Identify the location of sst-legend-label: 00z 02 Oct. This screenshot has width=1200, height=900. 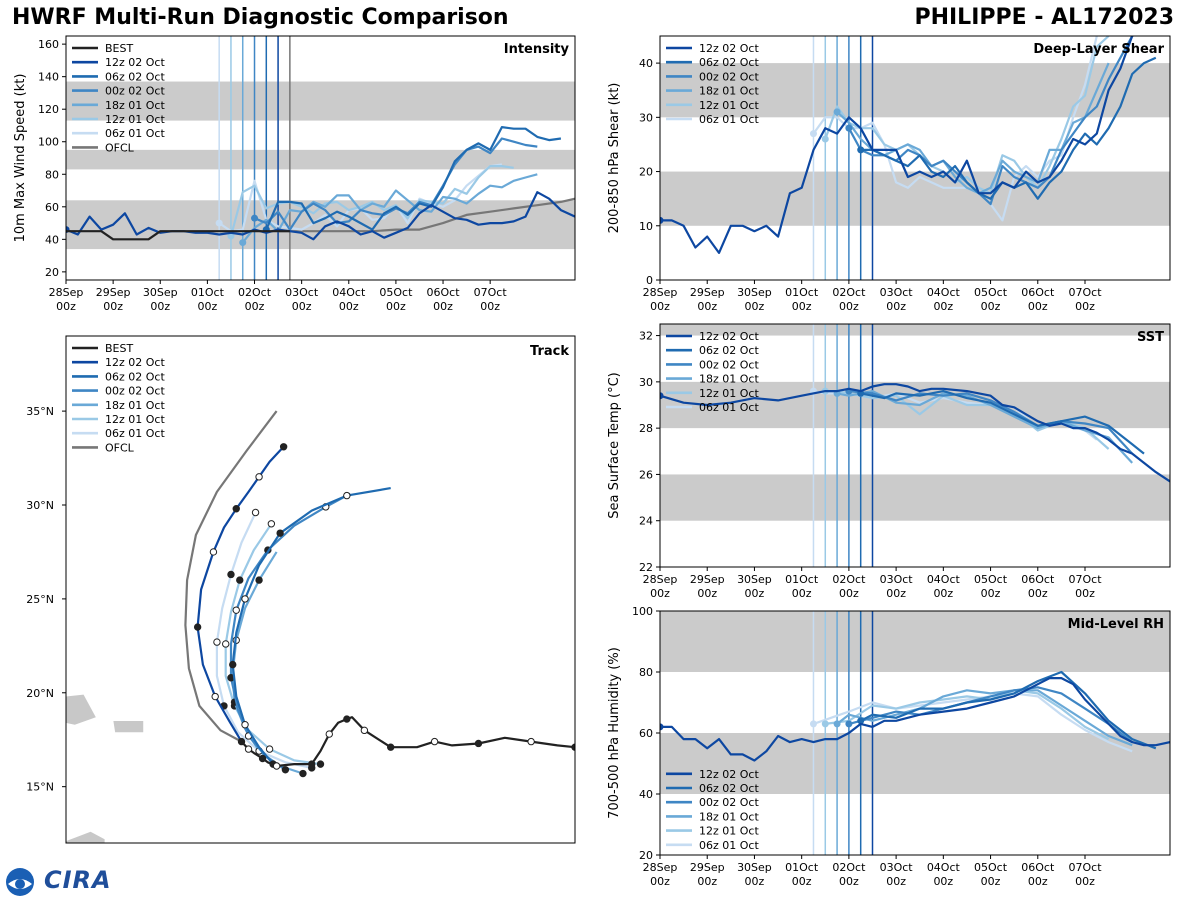
(729, 364).